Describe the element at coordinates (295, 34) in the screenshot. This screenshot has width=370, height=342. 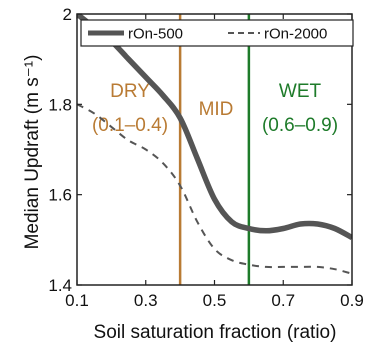
I see `legend-label-ron-2000: rOn-2000` at that location.